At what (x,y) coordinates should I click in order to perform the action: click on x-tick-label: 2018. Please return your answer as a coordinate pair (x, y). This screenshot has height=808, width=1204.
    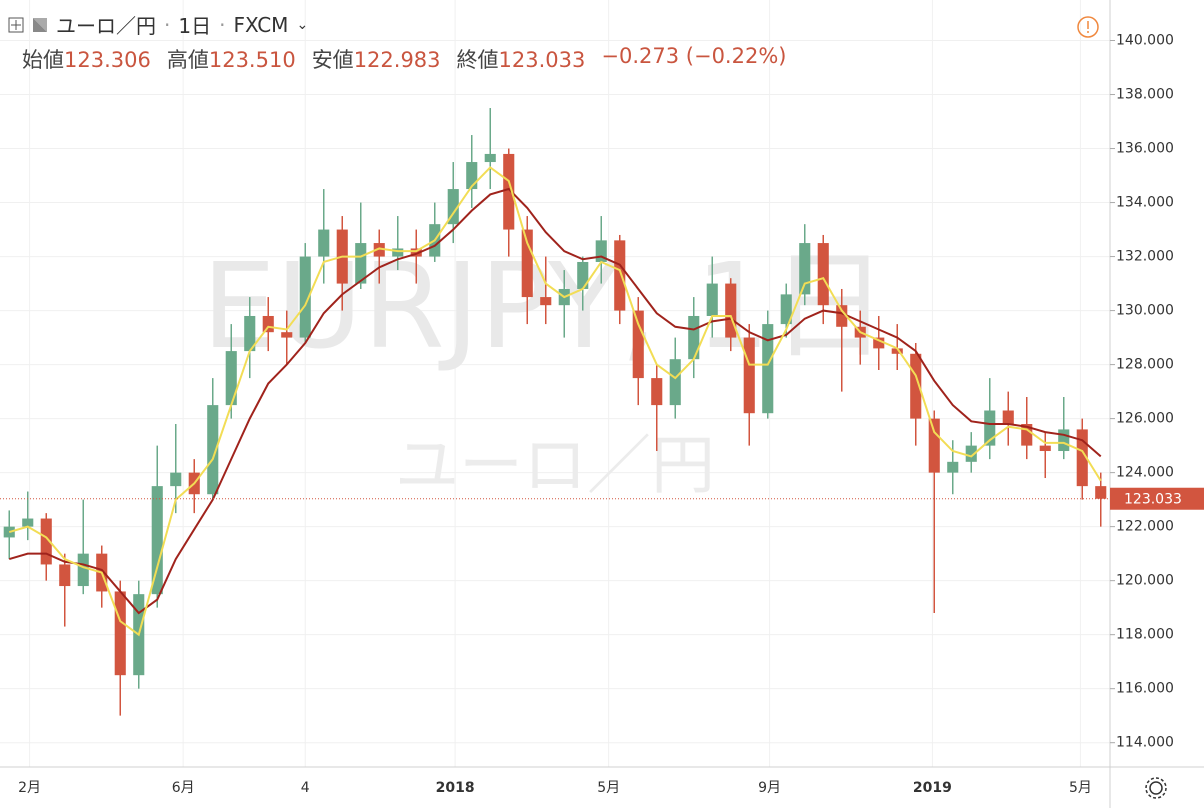
    Looking at the image, I should click on (455, 788).